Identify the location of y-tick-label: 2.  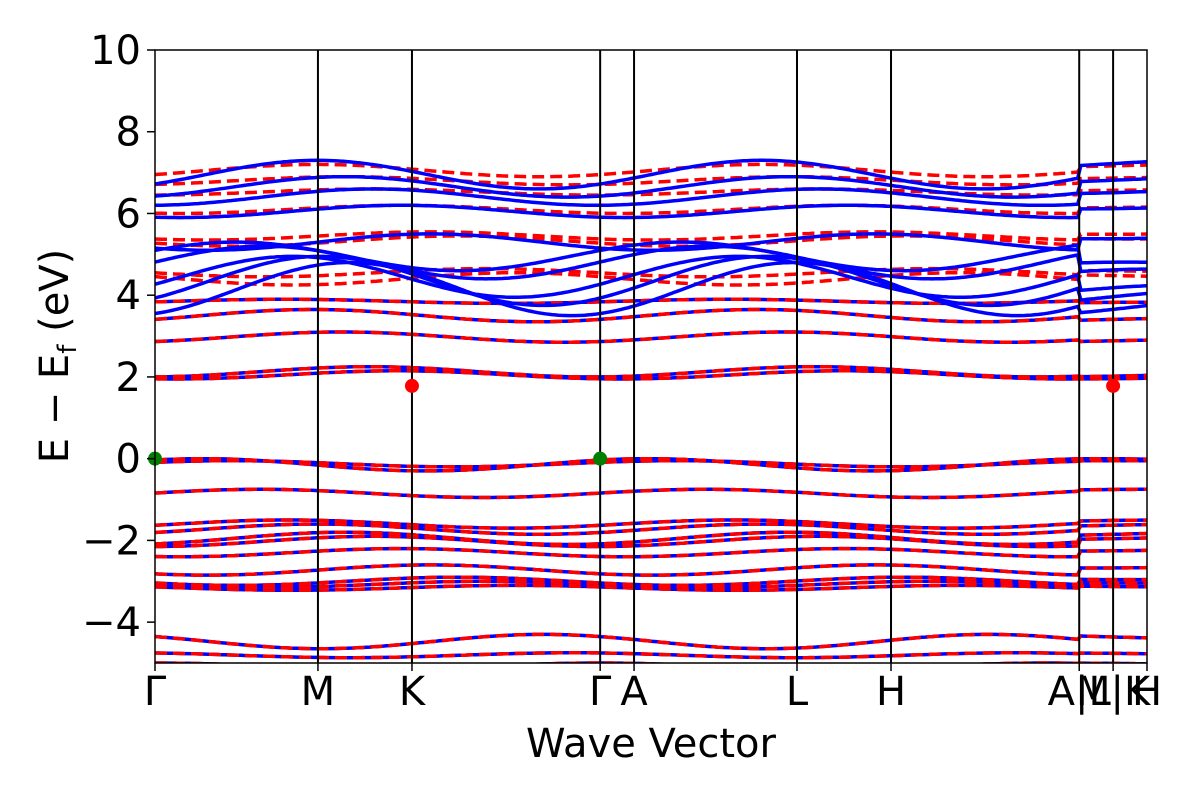
(128, 378).